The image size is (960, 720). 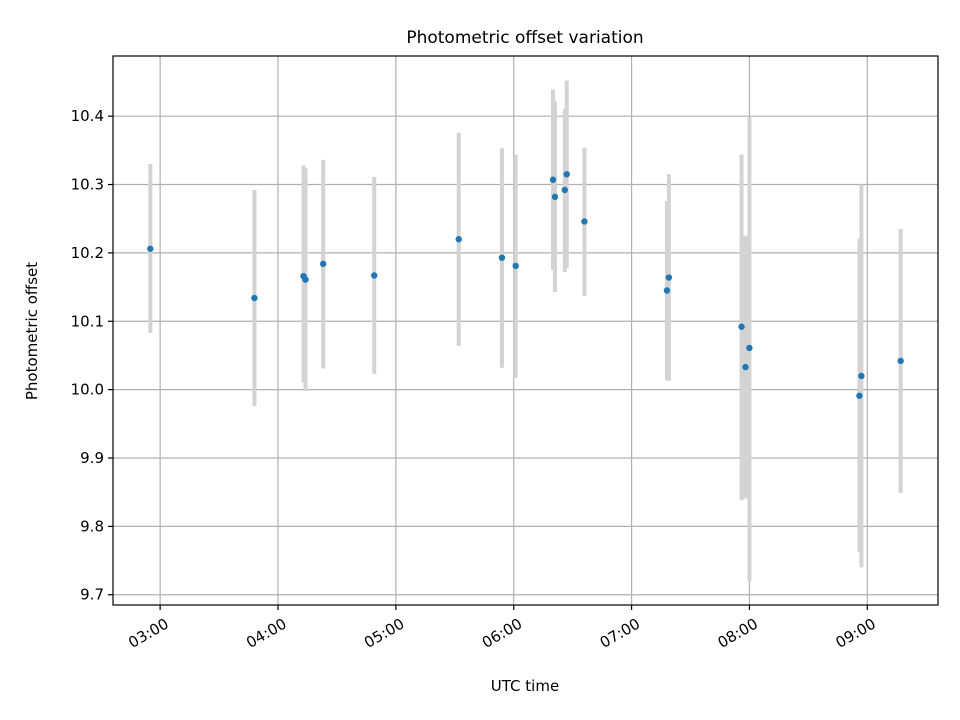 I want to click on y-tick-label: 10.1, so click(x=87, y=321).